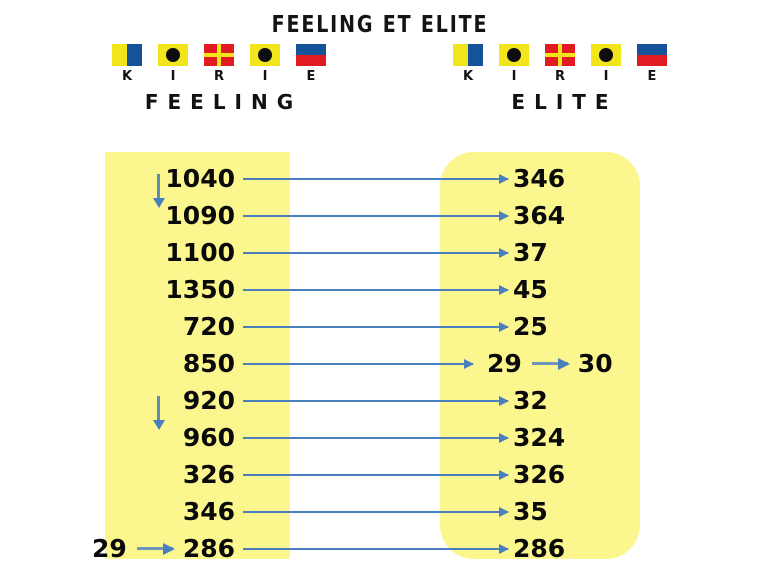  I want to click on left-value: 346, so click(208, 511).